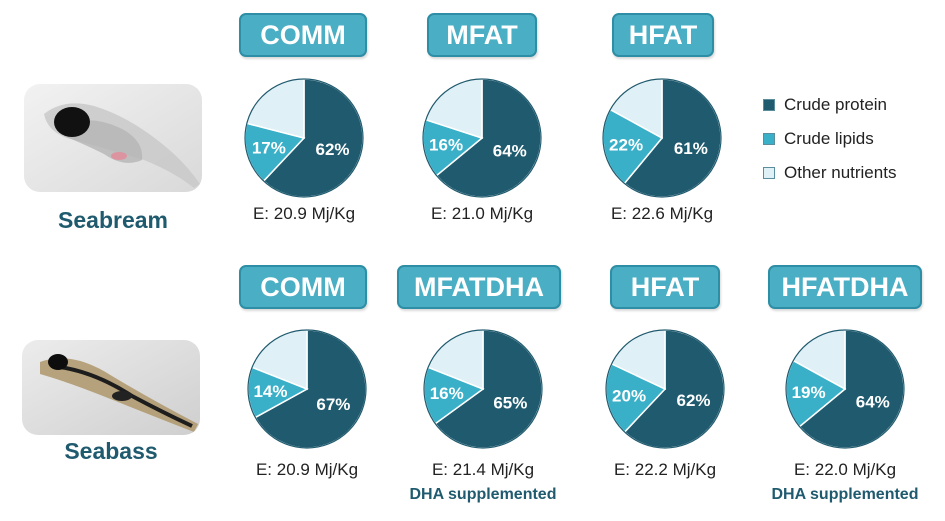 This screenshot has width=945, height=521. What do you see at coordinates (769, 173) in the screenshot?
I see `swatch-other-nutrients` at bounding box center [769, 173].